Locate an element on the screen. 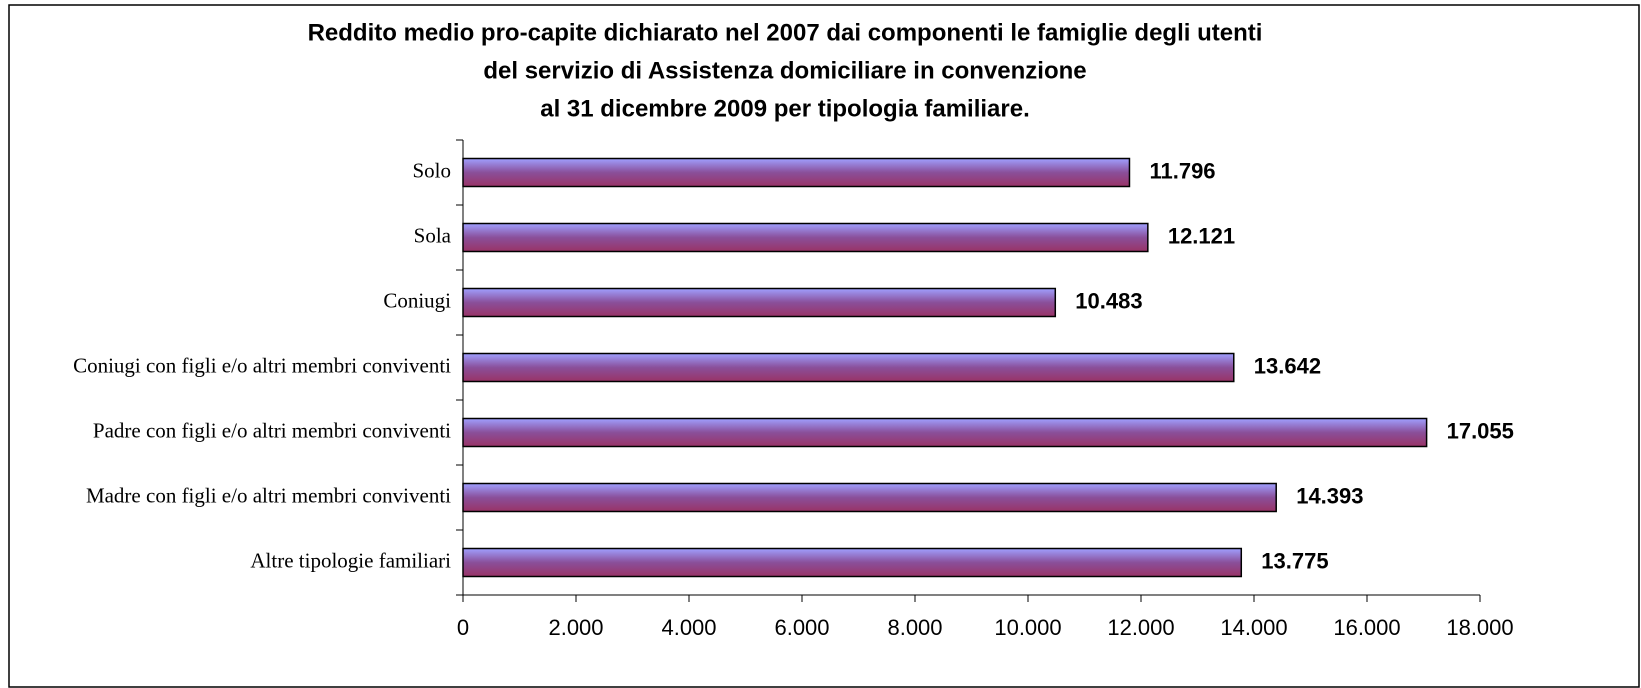 The height and width of the screenshot is (688, 1641). x-tick-label: 2.000 is located at coordinates (575, 627).